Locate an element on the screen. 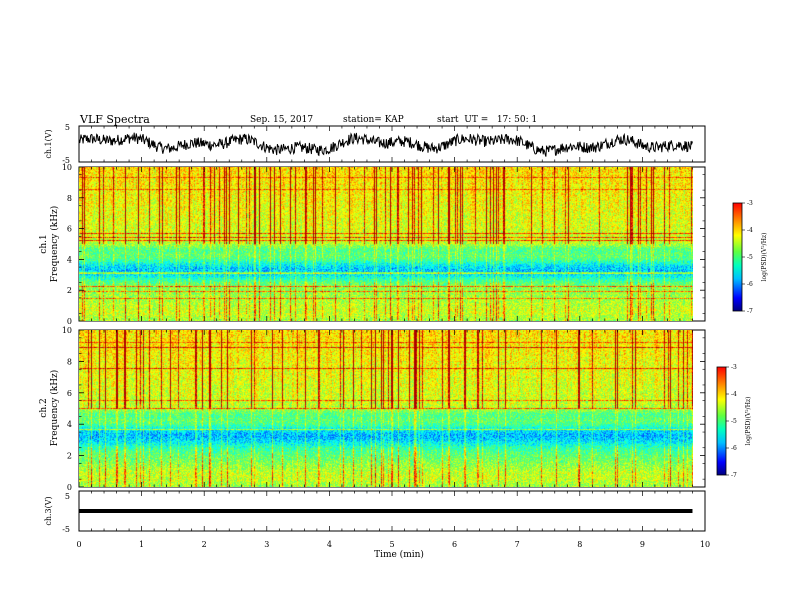  ch2-colorbar: -3 -4 -5 -6 -7 log(PSD)(V²/Hz) is located at coordinates (734, 421).